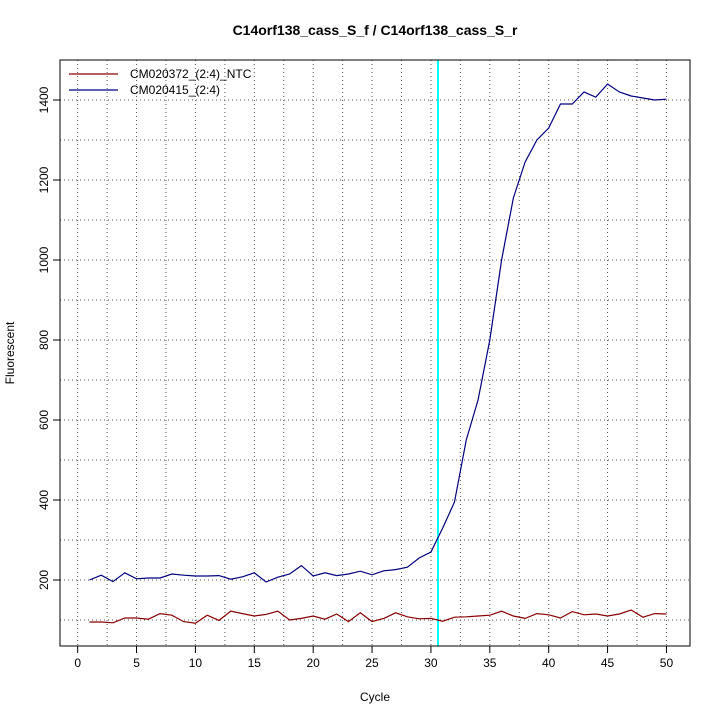  Describe the element at coordinates (375, 30) in the screenshot. I see `chart-title: C14orf138_cass_S_f / C14orf138_cass_S_r` at that location.